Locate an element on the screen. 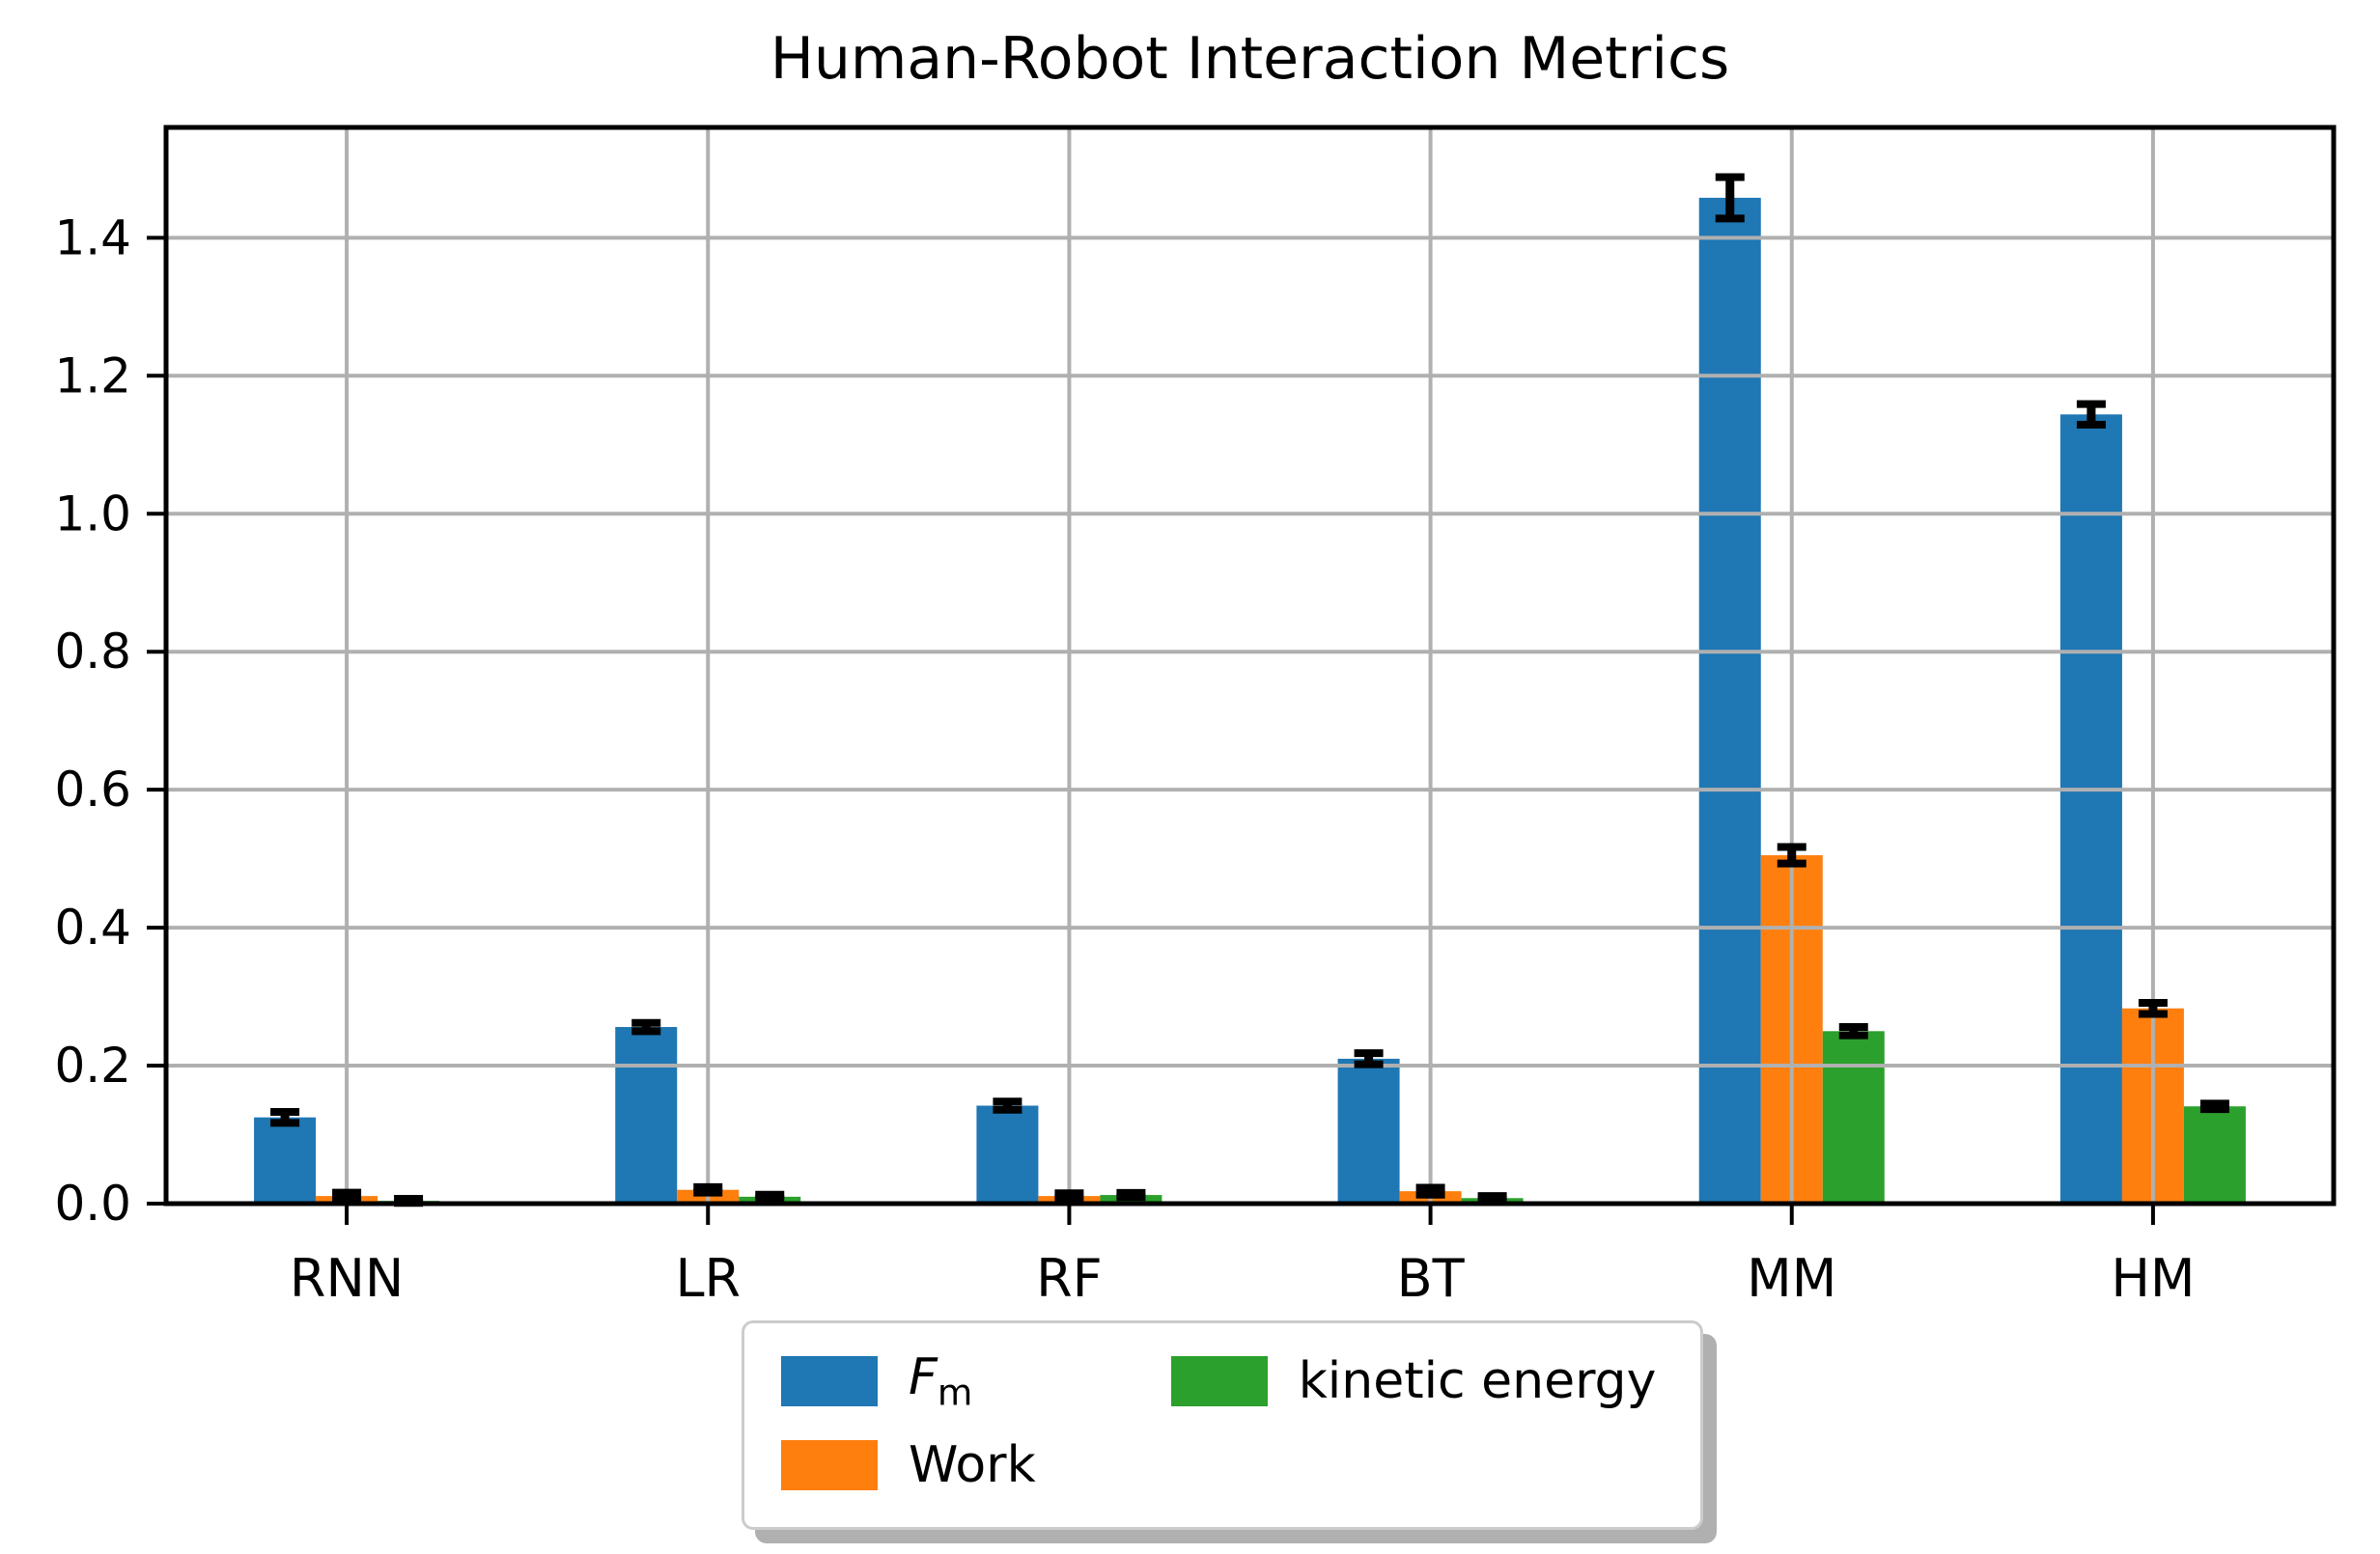 The width and height of the screenshot is (2380, 1554). y-tick-label: 0.8 is located at coordinates (92, 652).